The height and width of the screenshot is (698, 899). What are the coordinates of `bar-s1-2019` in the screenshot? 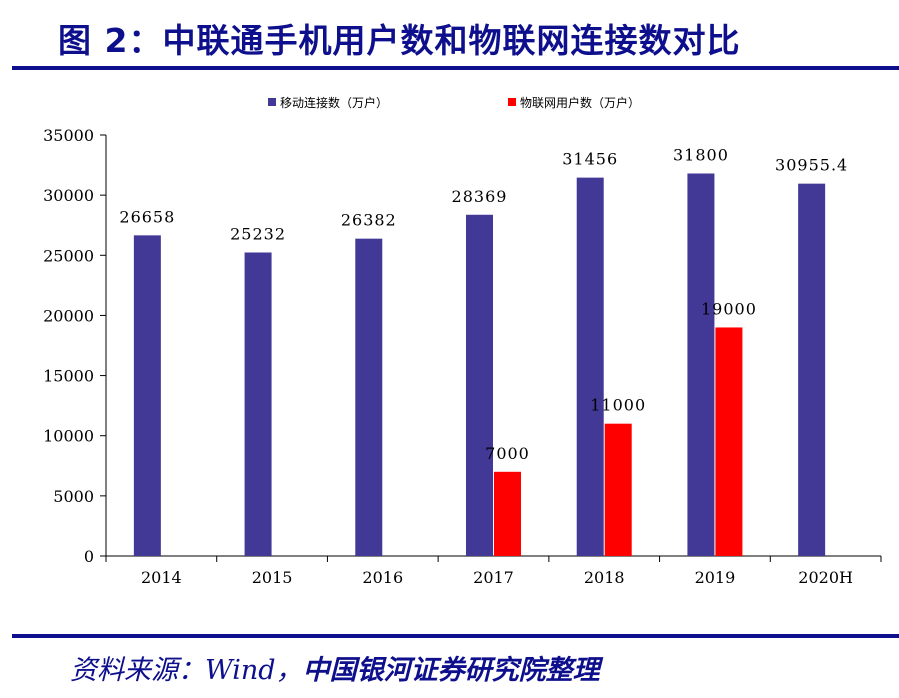 It's located at (729, 441).